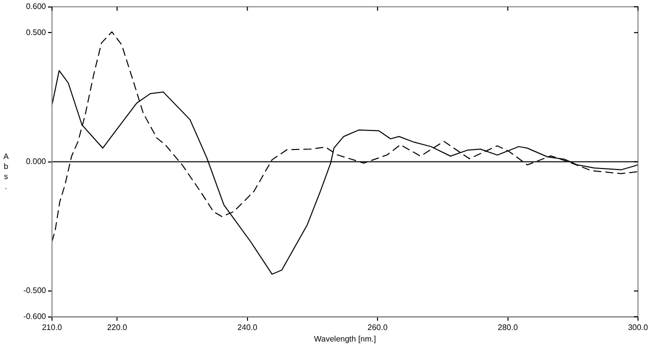 The image size is (650, 348). What do you see at coordinates (36, 32) in the screenshot?
I see `y-tick-label: 0.500` at bounding box center [36, 32].